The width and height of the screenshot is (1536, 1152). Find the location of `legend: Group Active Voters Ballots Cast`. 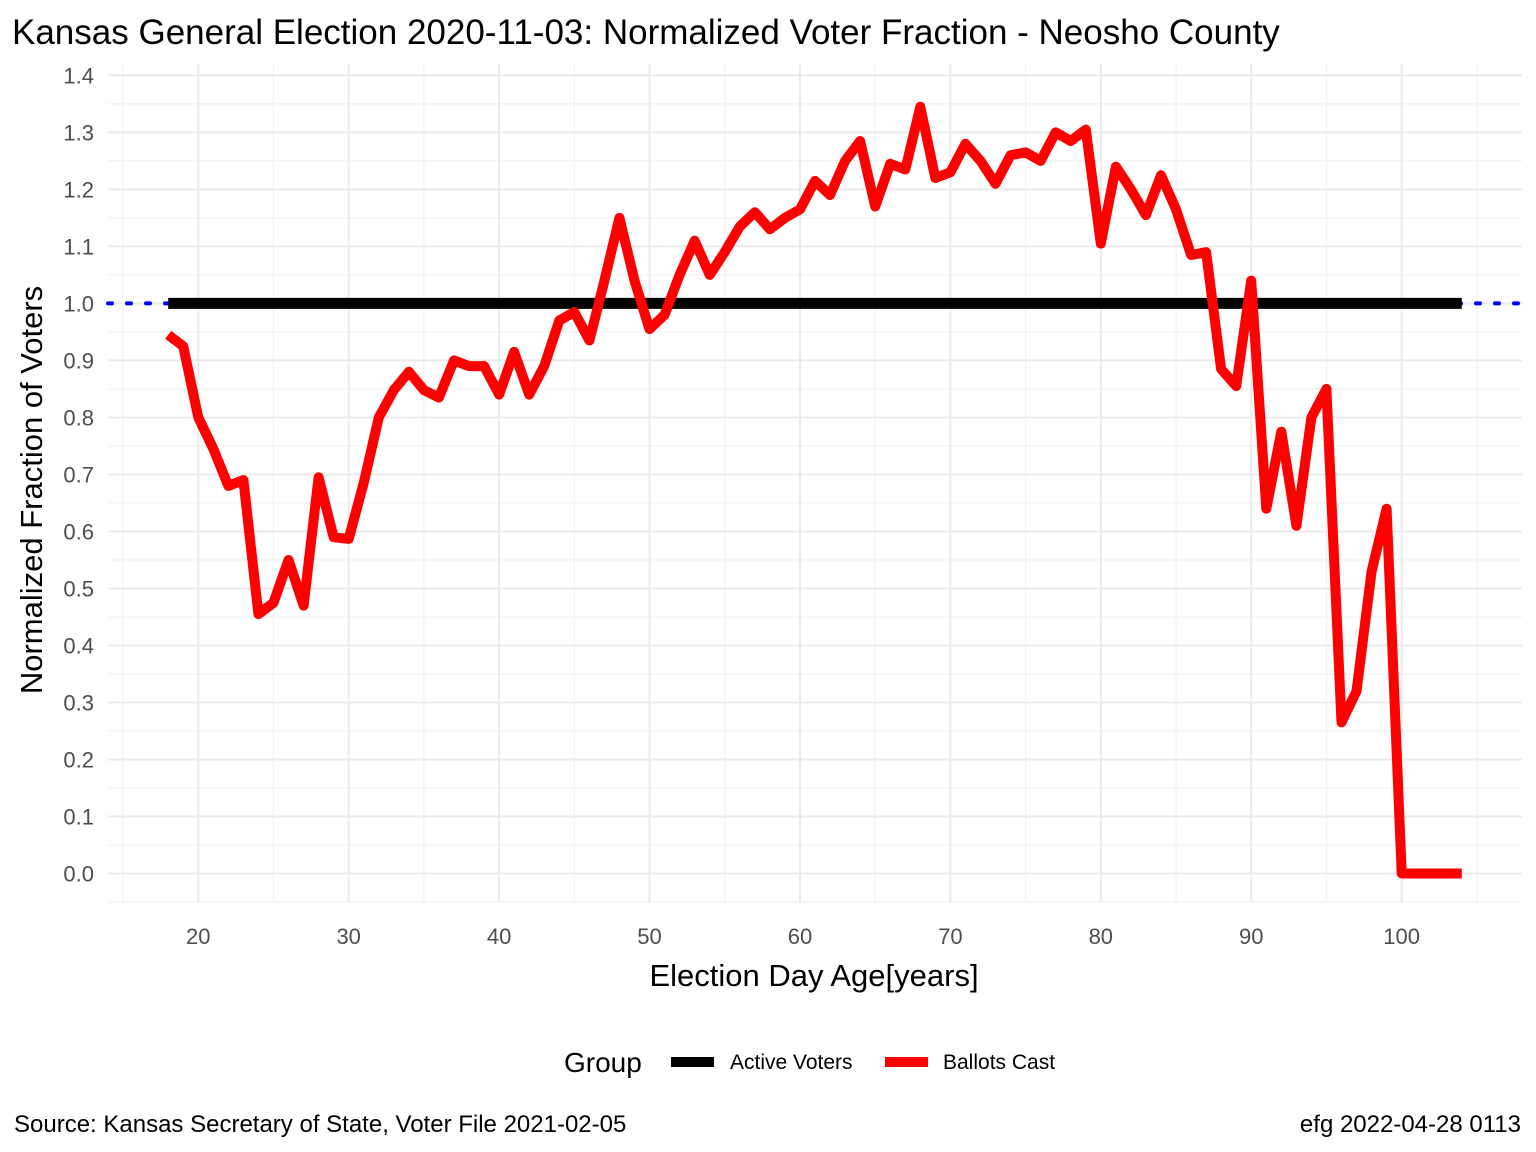

legend: Group Active Voters Ballots Cast is located at coordinates (809, 1062).